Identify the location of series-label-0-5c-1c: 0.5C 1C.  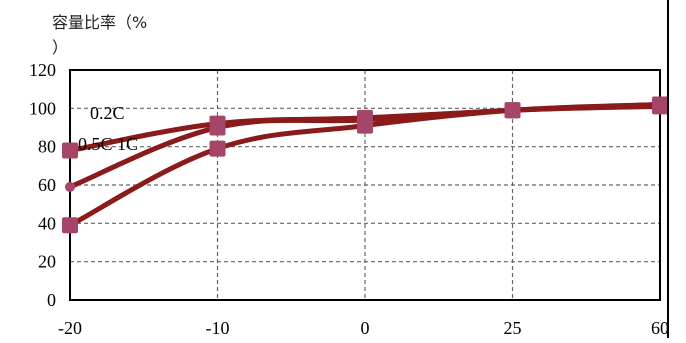
(108, 144).